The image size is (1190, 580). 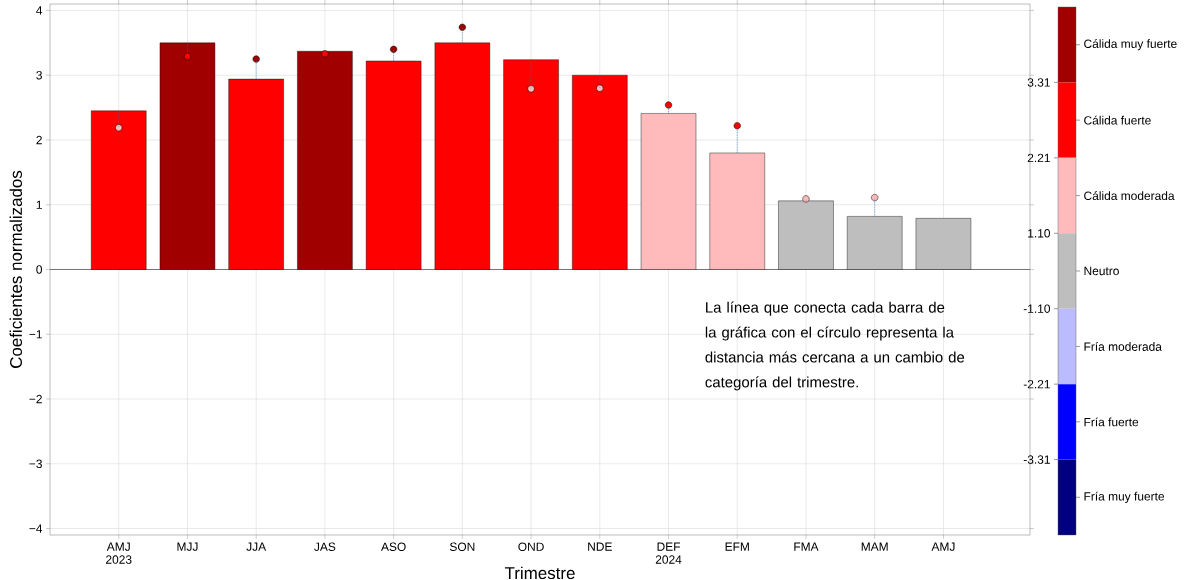 I want to click on x-tick-label: AMJ, so click(x=943, y=546).